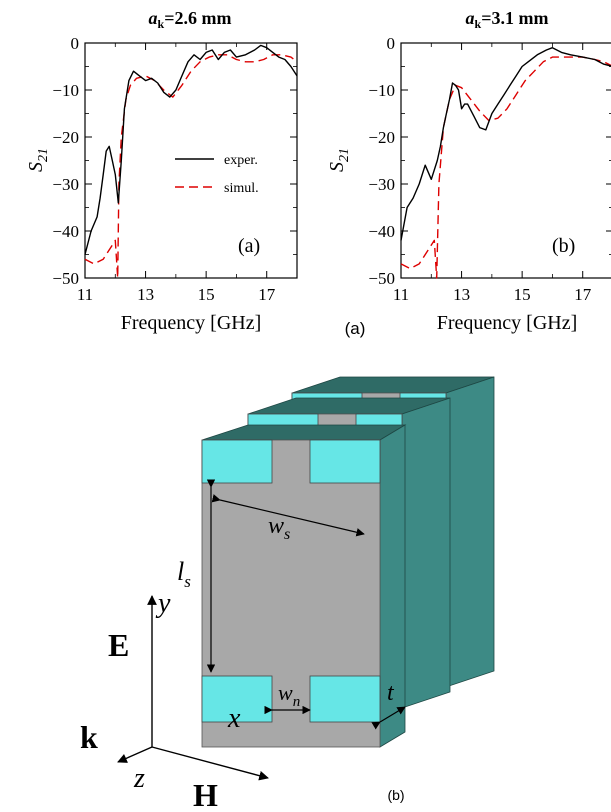 Image resolution: width=611 pixels, height=812 pixels. What do you see at coordinates (345, 461) in the screenshot?
I see `slab-front-cyan-tr` at bounding box center [345, 461].